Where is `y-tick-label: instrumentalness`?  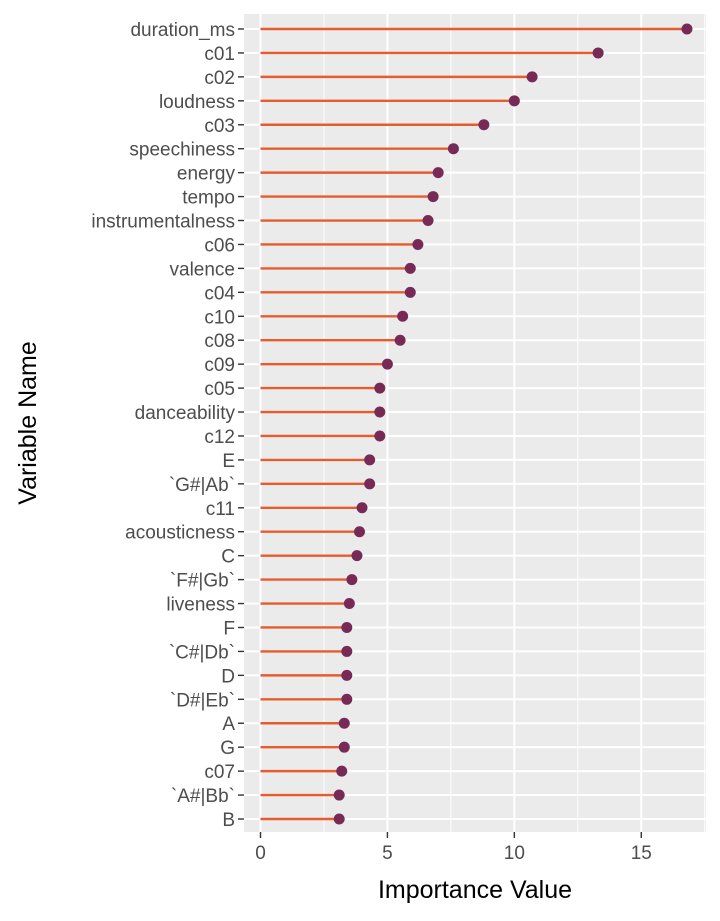
y-tick-label: instrumentalness is located at coordinates (163, 222).